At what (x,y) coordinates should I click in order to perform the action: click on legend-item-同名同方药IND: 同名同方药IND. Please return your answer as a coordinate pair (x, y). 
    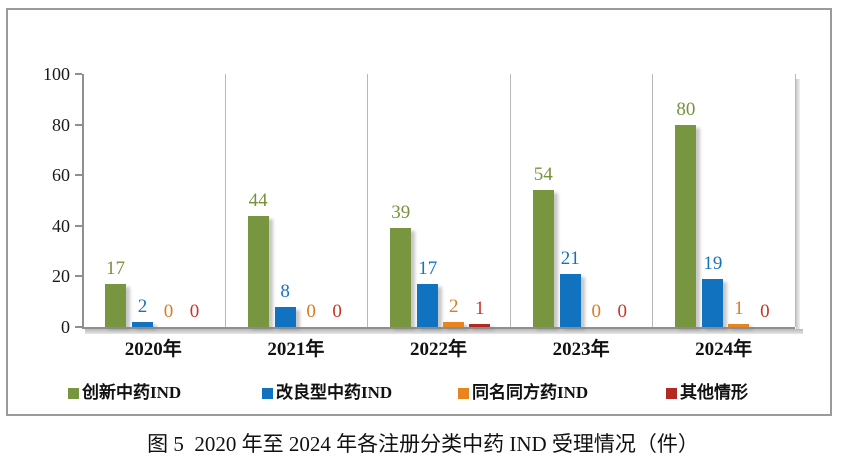
    Looking at the image, I should click on (523, 393).